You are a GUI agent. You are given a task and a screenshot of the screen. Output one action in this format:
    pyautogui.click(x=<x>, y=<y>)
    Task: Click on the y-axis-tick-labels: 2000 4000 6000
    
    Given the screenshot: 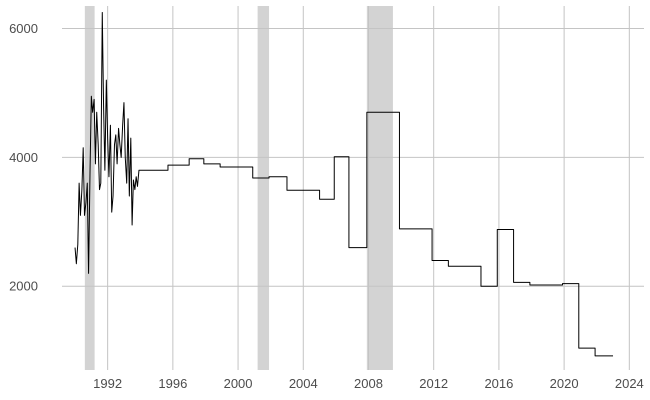 What is the action you would take?
    pyautogui.click(x=23, y=157)
    